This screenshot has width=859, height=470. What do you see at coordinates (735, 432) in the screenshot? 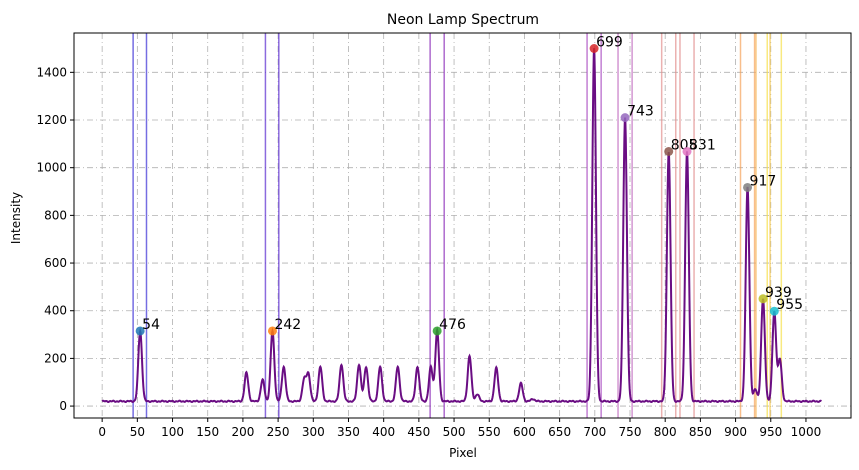
I see `x-tick-label: 900` at bounding box center [735, 432].